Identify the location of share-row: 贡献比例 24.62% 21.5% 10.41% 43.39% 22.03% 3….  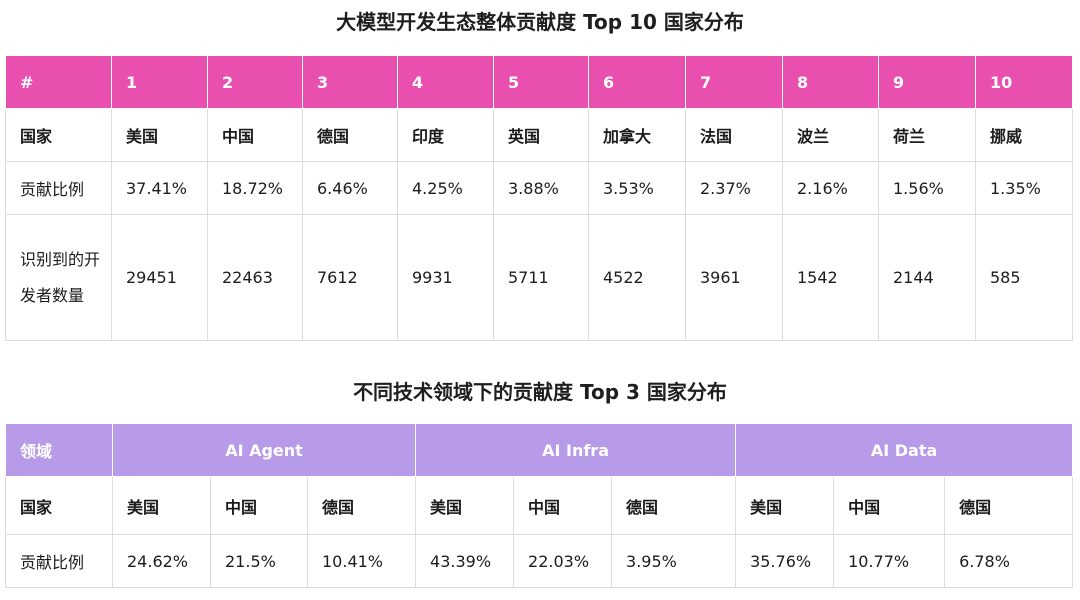
(539, 561).